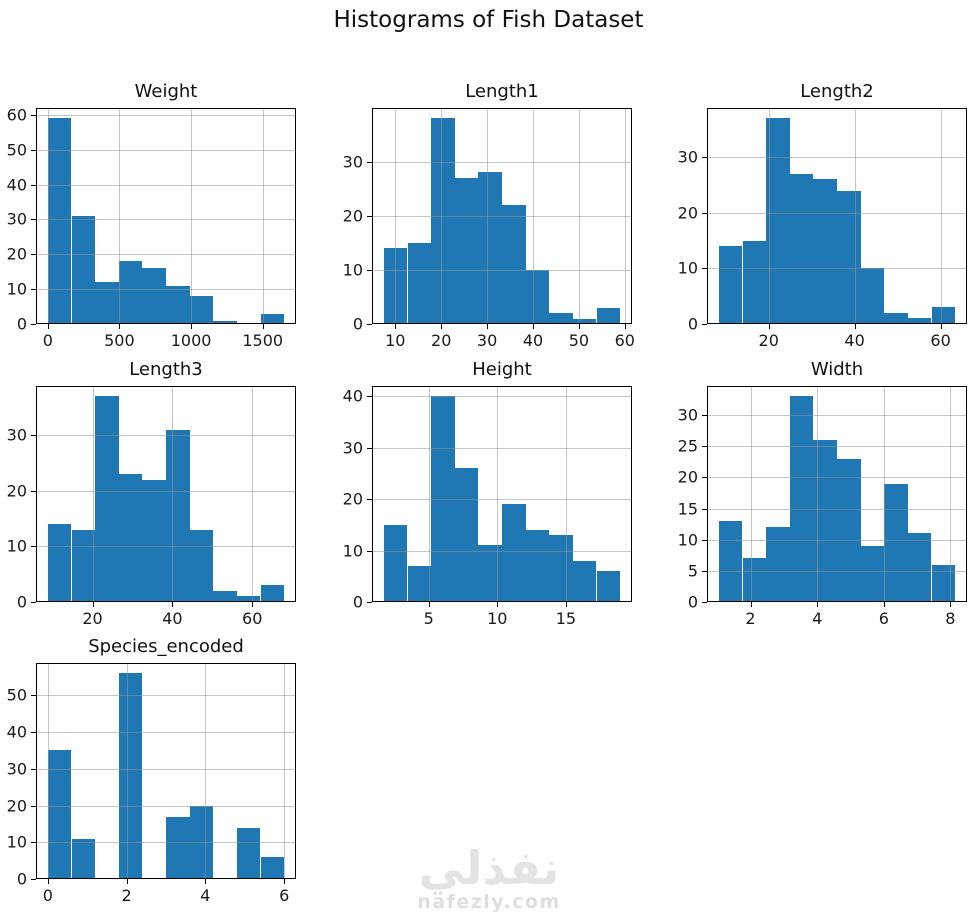 The height and width of the screenshot is (913, 977). What do you see at coordinates (166, 369) in the screenshot?
I see `chart-title: Length3` at bounding box center [166, 369].